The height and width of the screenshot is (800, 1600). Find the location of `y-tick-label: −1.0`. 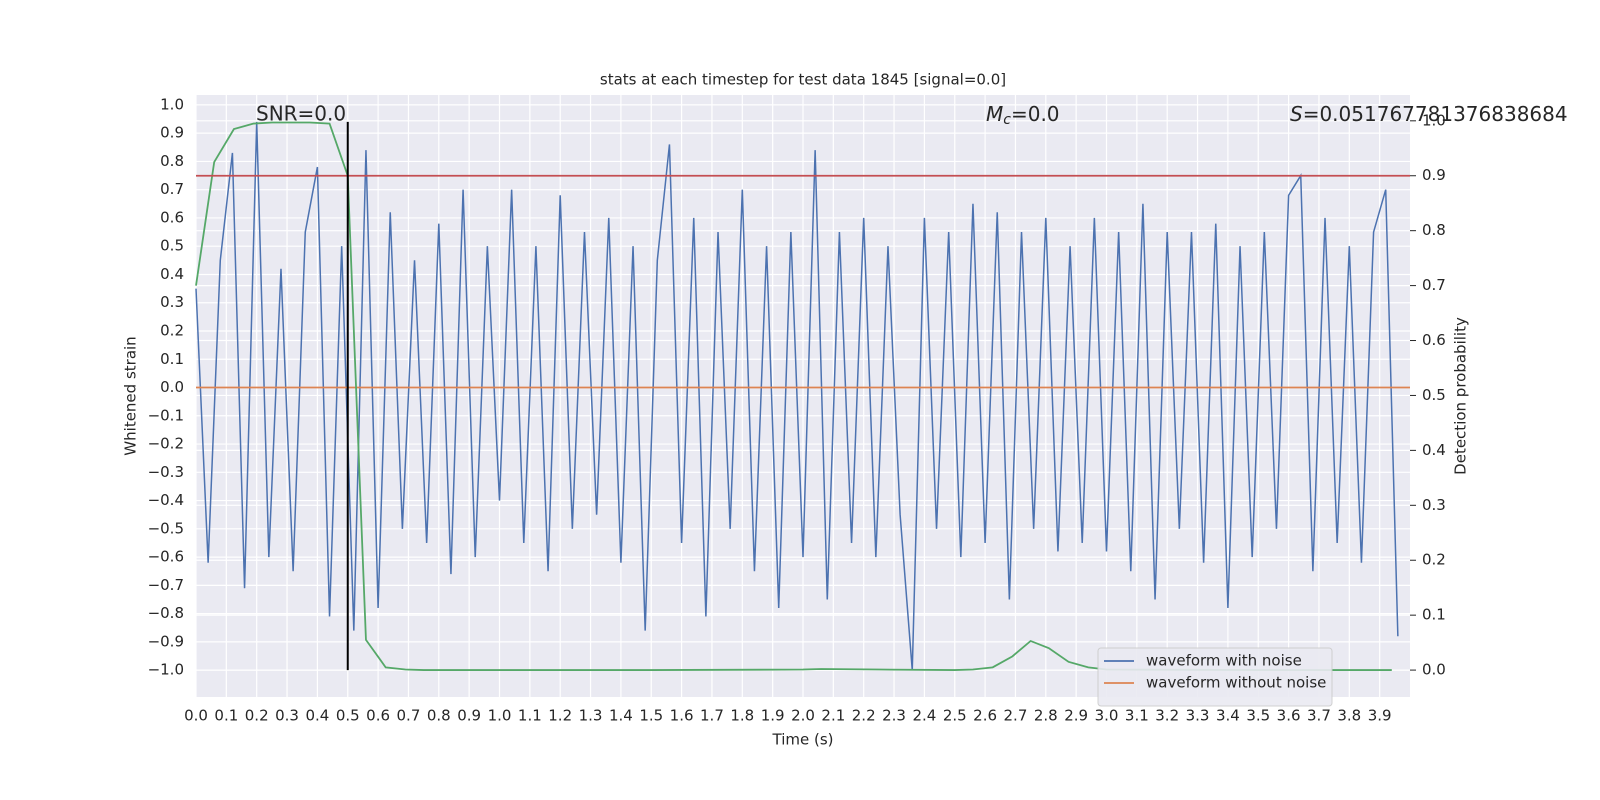

y-tick-label: −1.0 is located at coordinates (166, 670).